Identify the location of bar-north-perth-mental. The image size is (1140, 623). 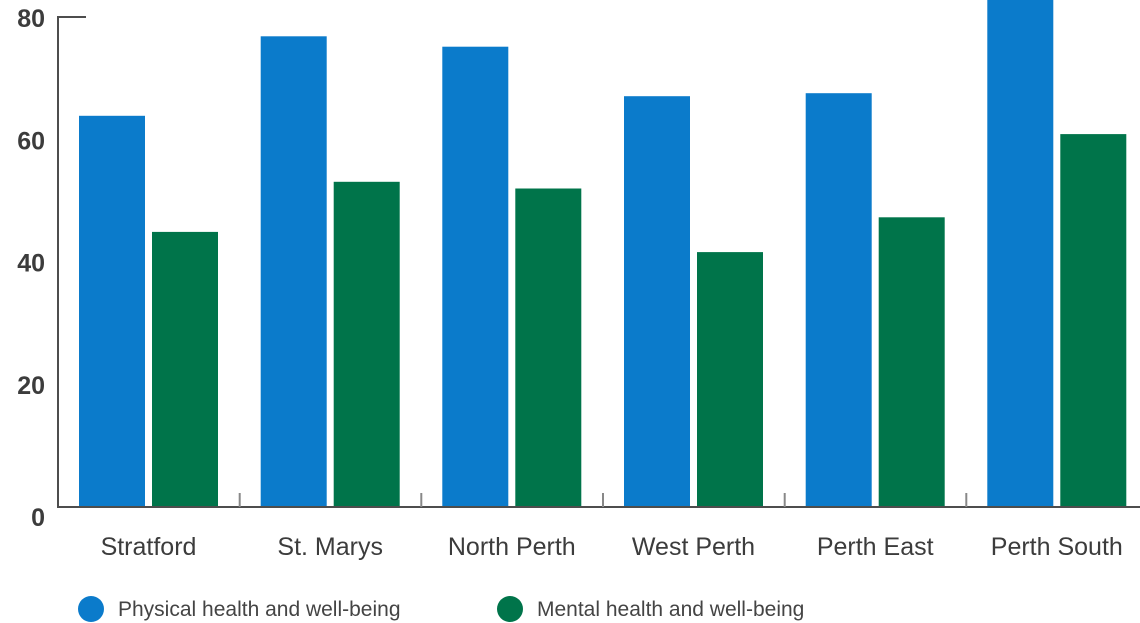
(548, 347).